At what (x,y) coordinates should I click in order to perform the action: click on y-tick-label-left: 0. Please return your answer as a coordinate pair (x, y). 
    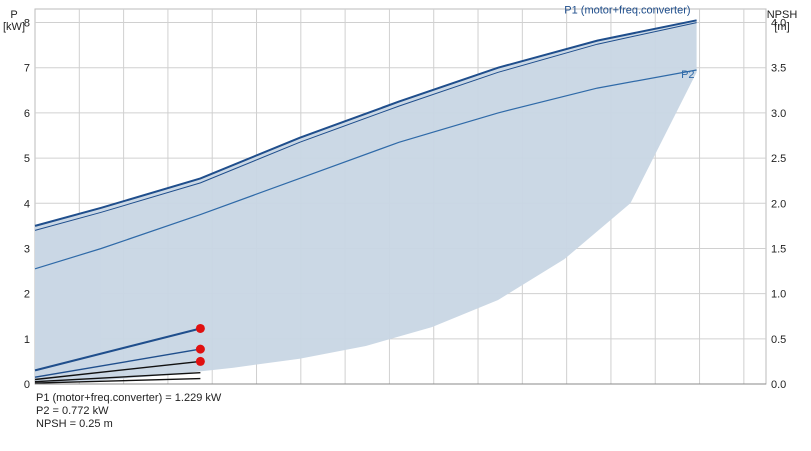
    Looking at the image, I should click on (27, 385).